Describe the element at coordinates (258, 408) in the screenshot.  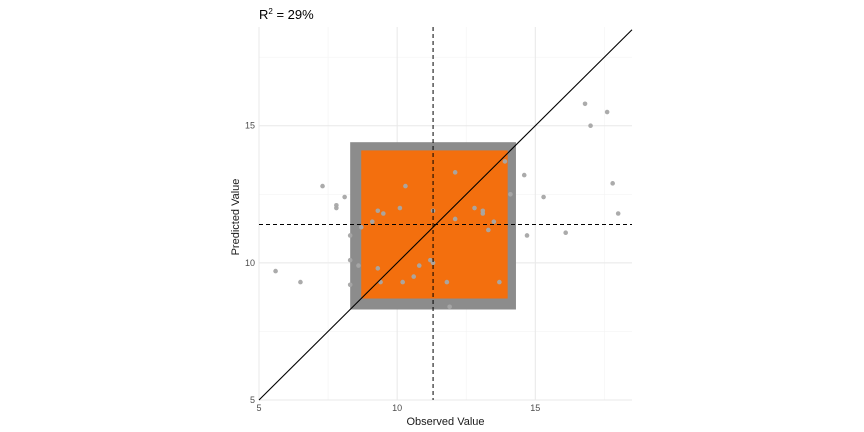
I see `x-tick-label: 5` at that location.